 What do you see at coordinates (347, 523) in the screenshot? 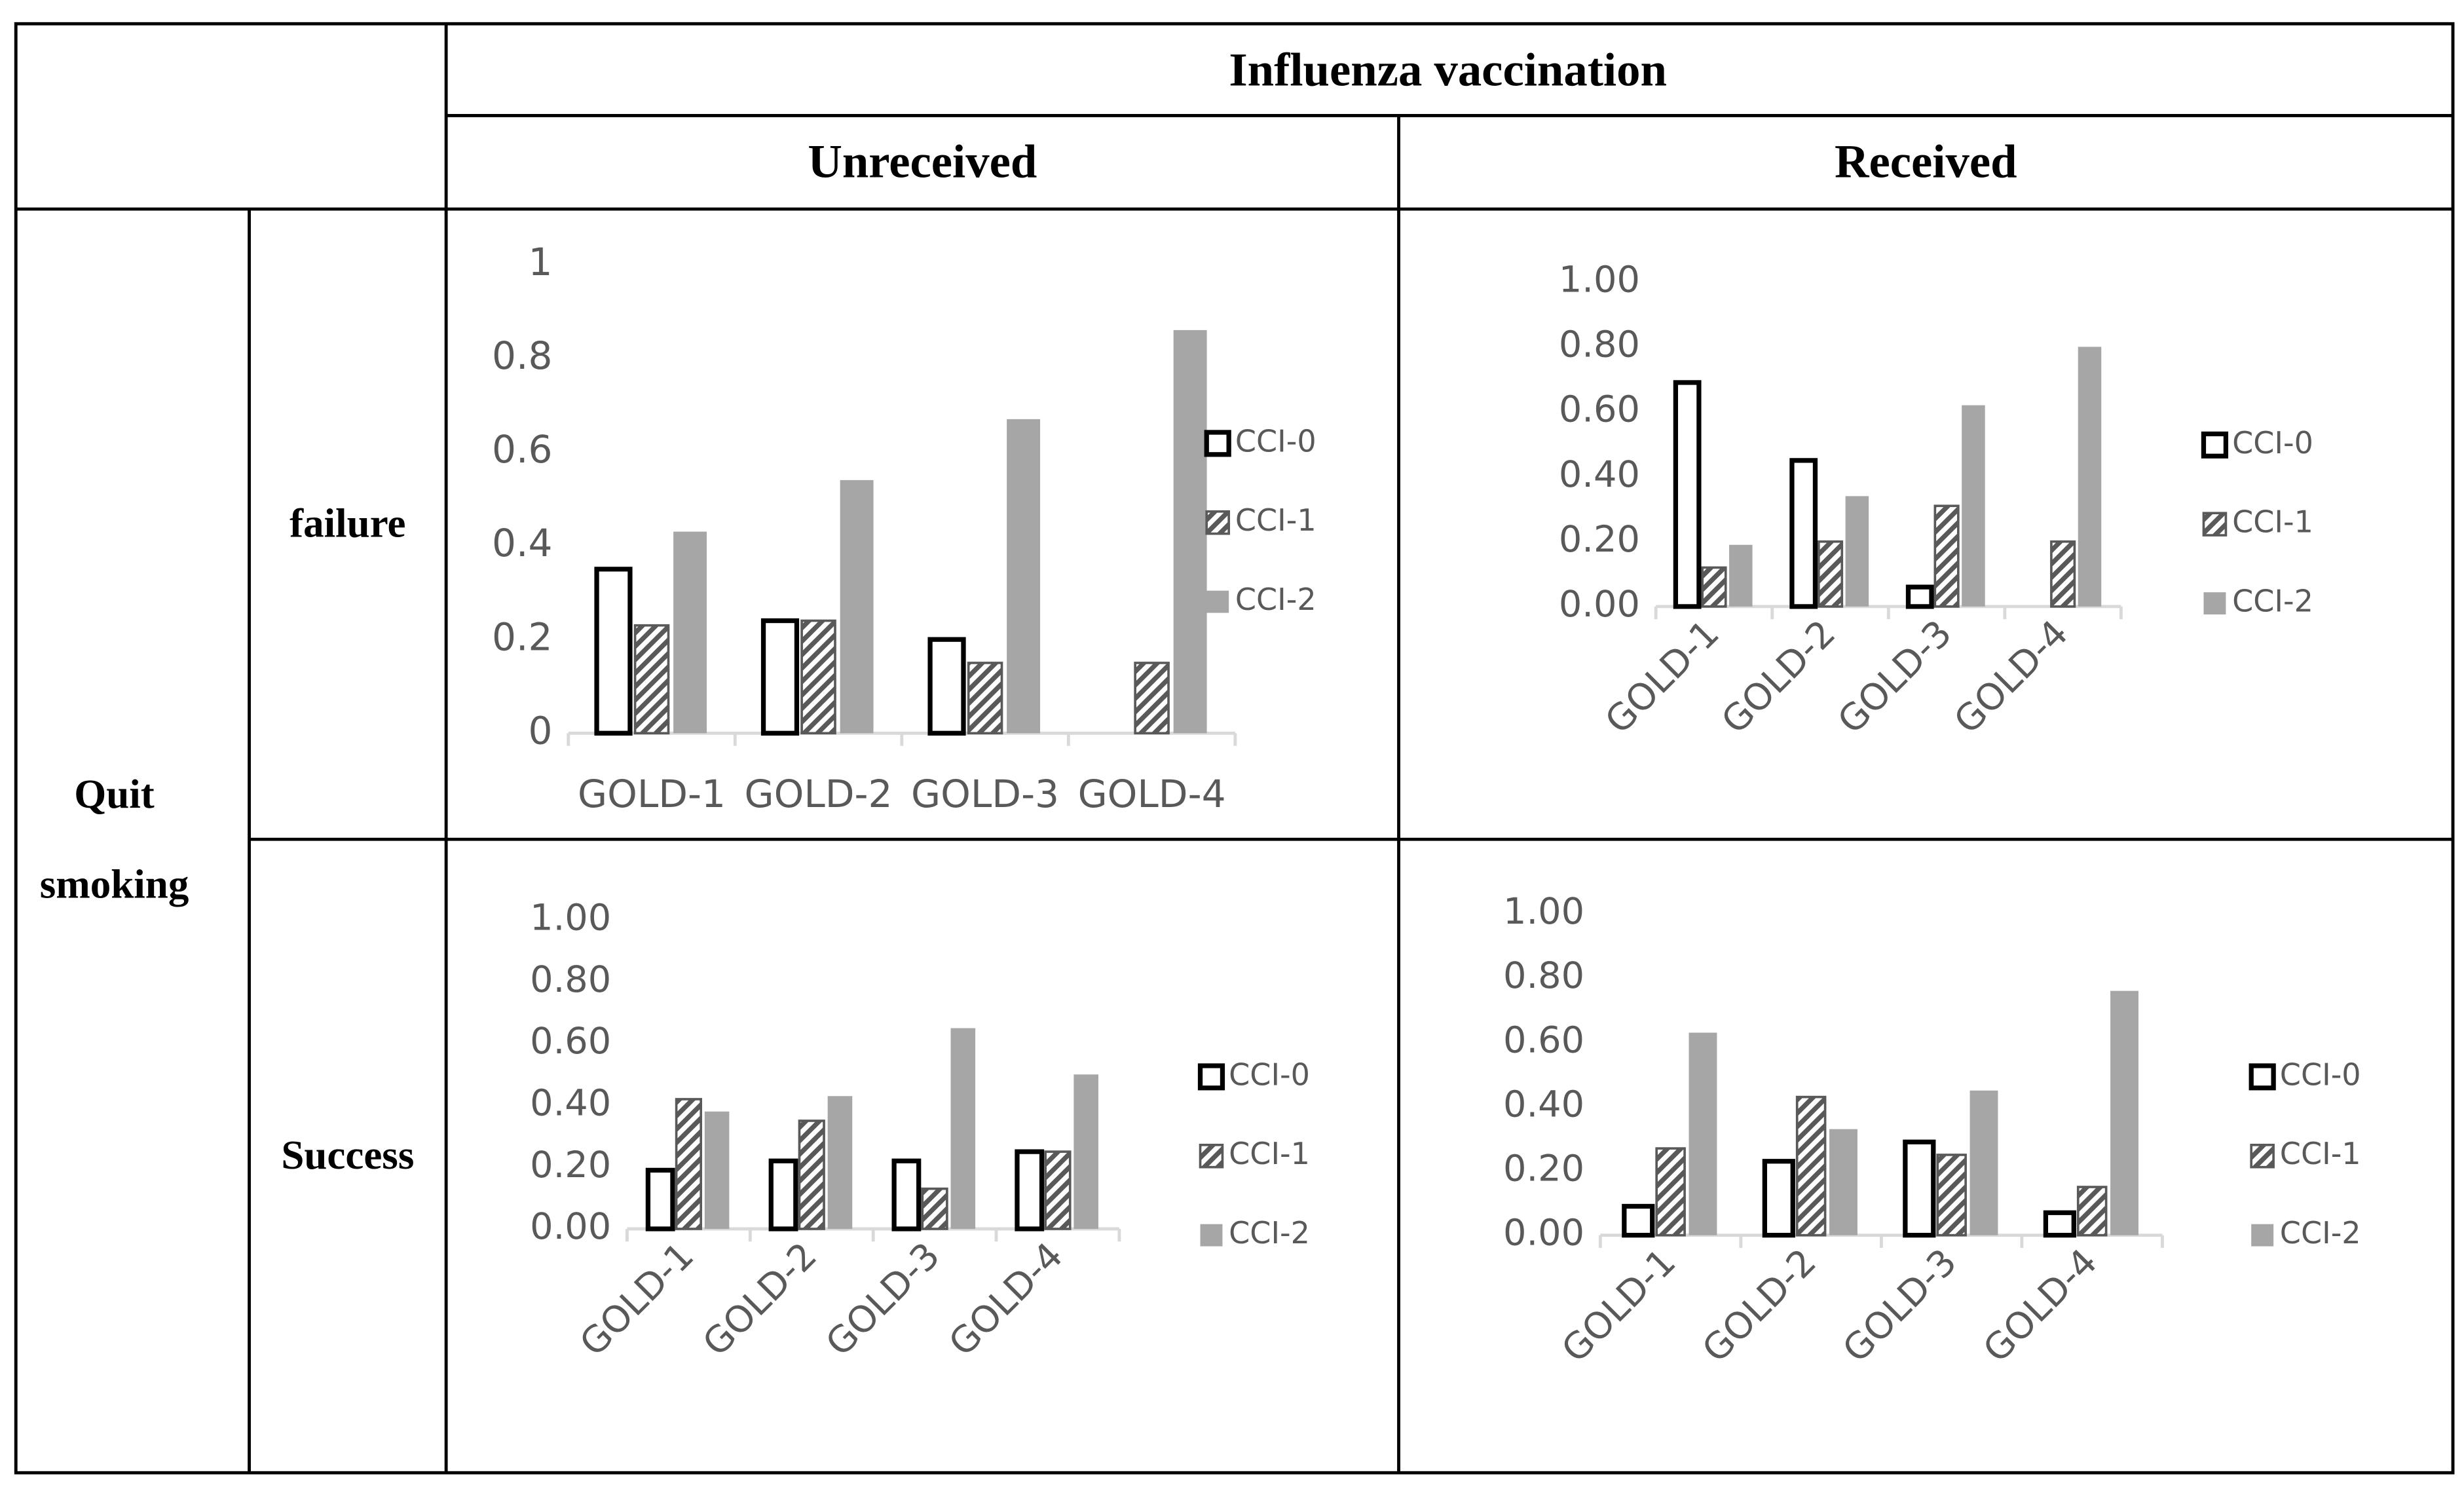
I see `row-header: failure` at bounding box center [347, 523].